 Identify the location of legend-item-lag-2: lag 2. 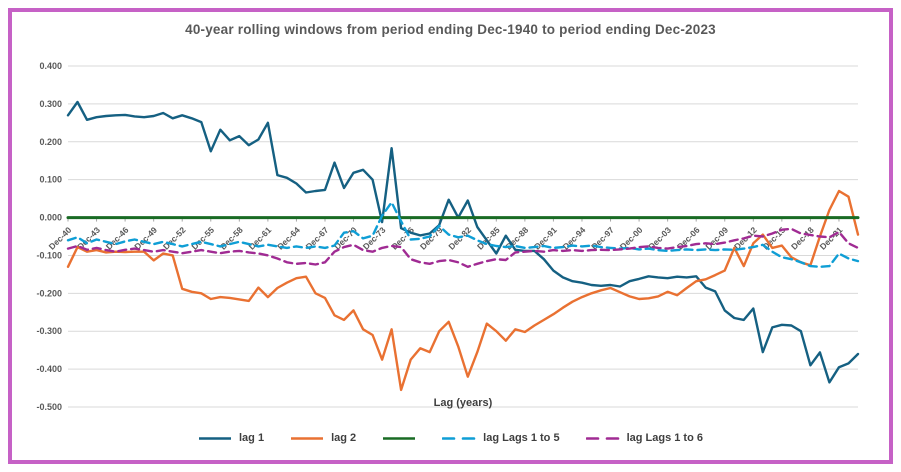
(323, 438).